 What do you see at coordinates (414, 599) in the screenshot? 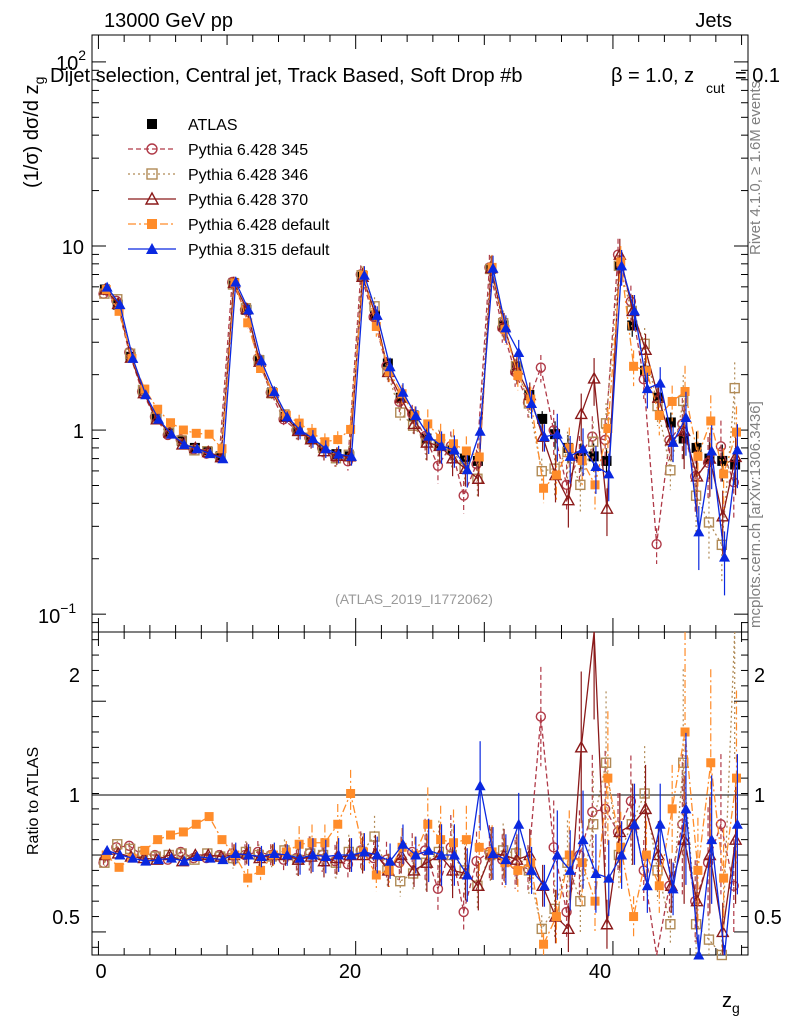
I see `analysis-label: (ATLAS_2019_I1772062)` at bounding box center [414, 599].